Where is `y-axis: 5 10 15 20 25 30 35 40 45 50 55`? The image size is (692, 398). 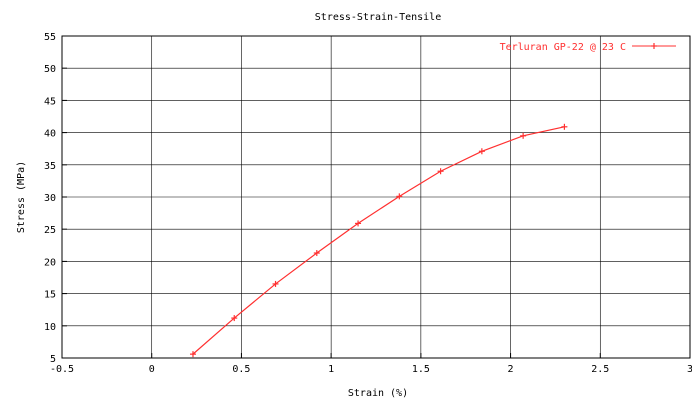
y-axis: 5 10 15 20 25 30 35 40 45 50 55 is located at coordinates (55, 198).